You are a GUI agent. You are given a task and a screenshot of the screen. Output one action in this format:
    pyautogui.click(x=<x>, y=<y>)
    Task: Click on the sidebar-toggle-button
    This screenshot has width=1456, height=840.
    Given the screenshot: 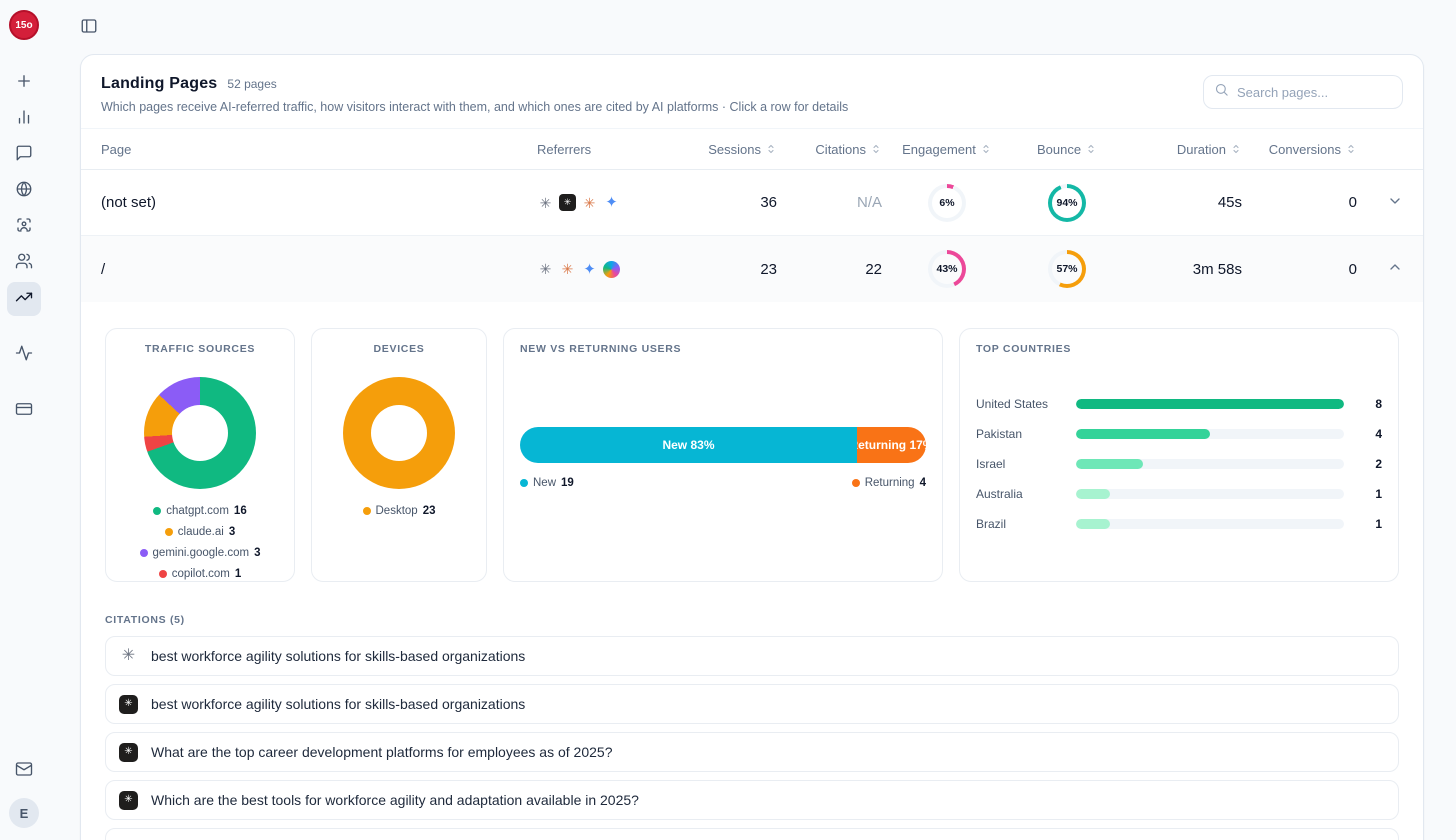 What is the action you would take?
    pyautogui.click(x=89, y=27)
    